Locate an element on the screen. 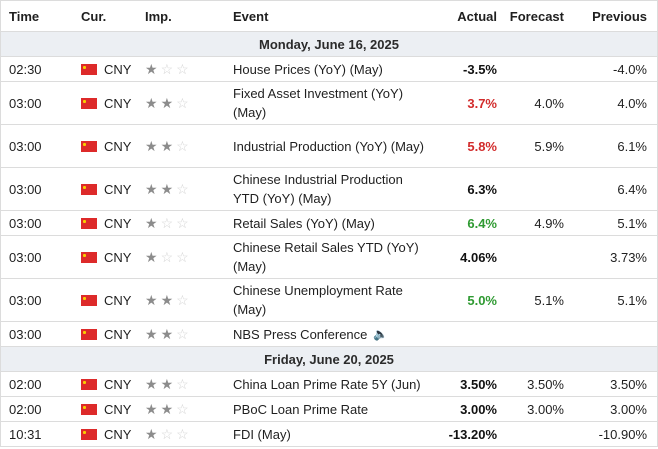  previous-value: 3.73% is located at coordinates (628, 257).